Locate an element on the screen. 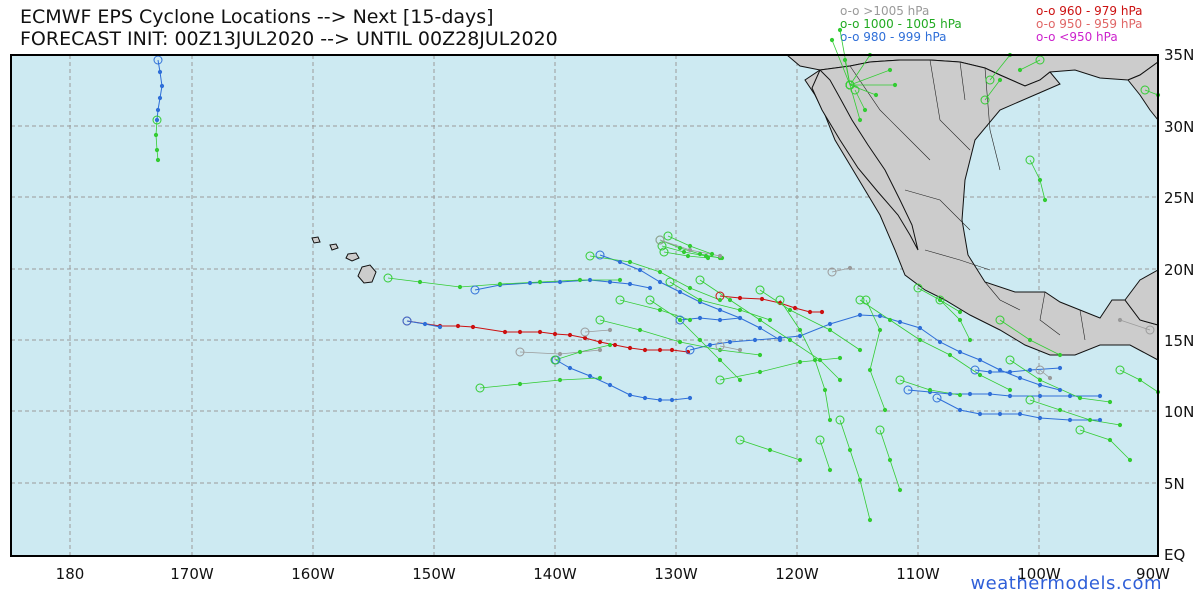 The width and height of the screenshot is (1200, 600). hawaii-kauai is located at coordinates (316, 240).